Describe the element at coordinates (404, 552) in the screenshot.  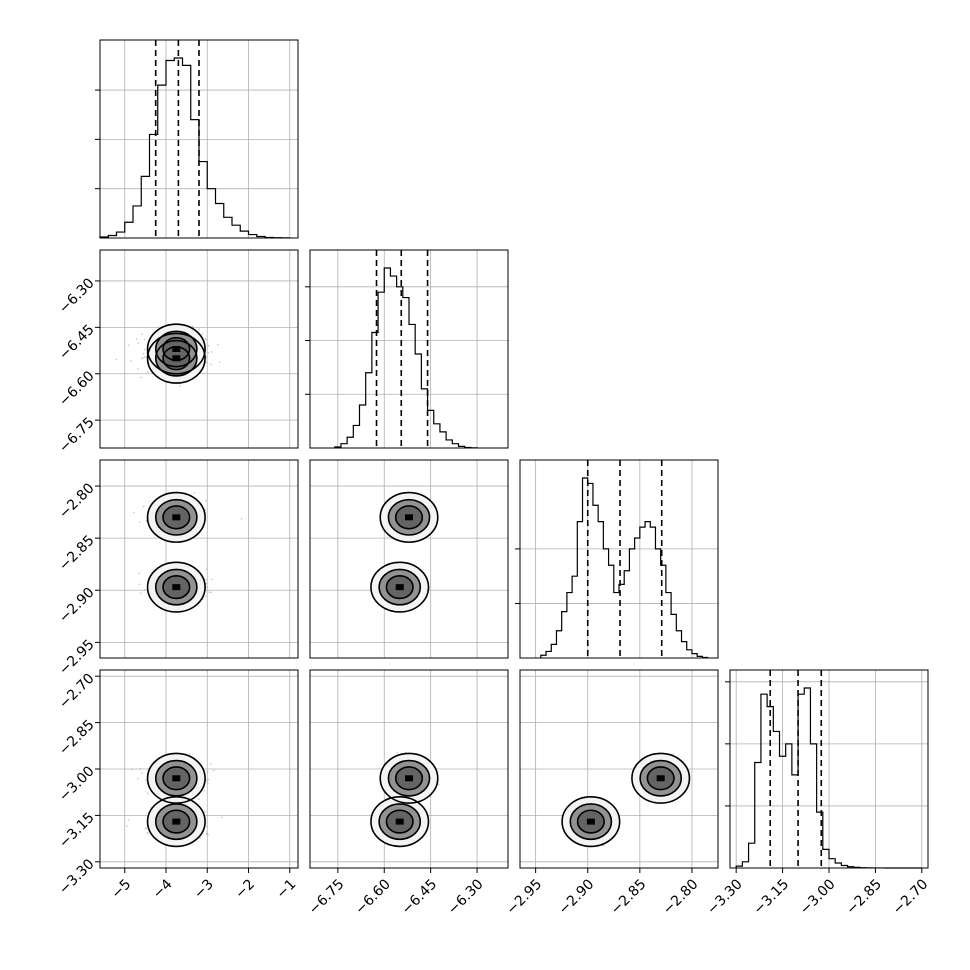
I see `joint-panel-2-1-density` at that location.